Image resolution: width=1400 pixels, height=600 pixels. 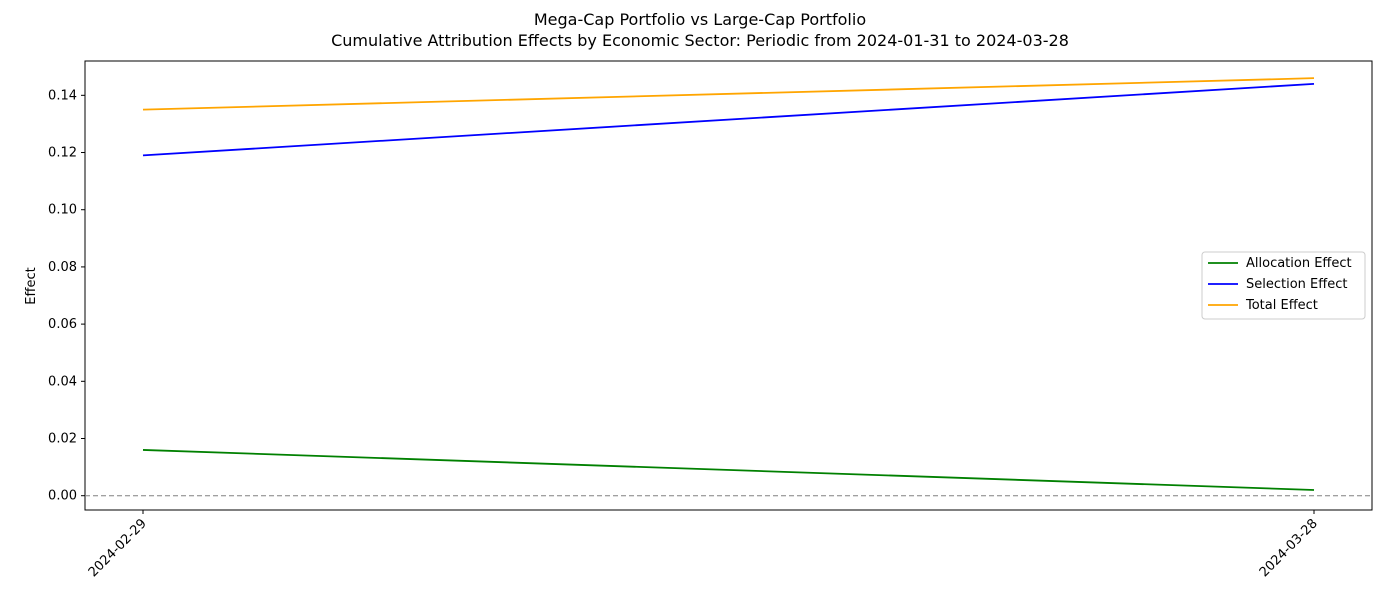 What do you see at coordinates (728, 119) in the screenshot?
I see `selection-effect-line` at bounding box center [728, 119].